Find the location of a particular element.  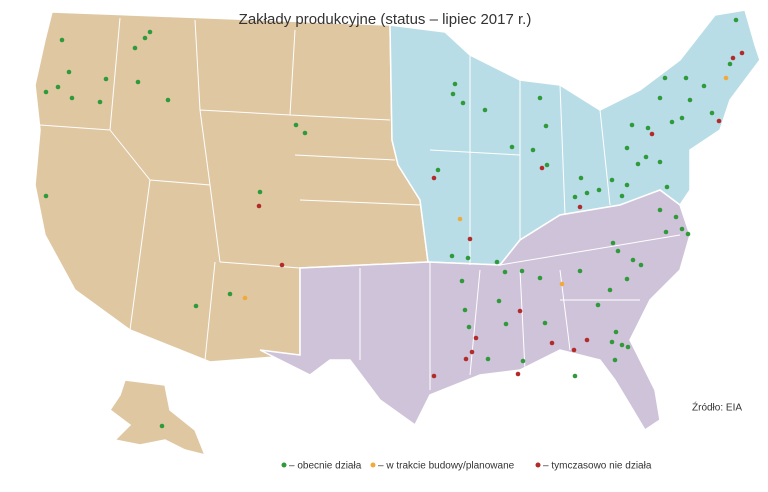

legend-label: – w trakcie budowy/planowane is located at coordinates (446, 466).